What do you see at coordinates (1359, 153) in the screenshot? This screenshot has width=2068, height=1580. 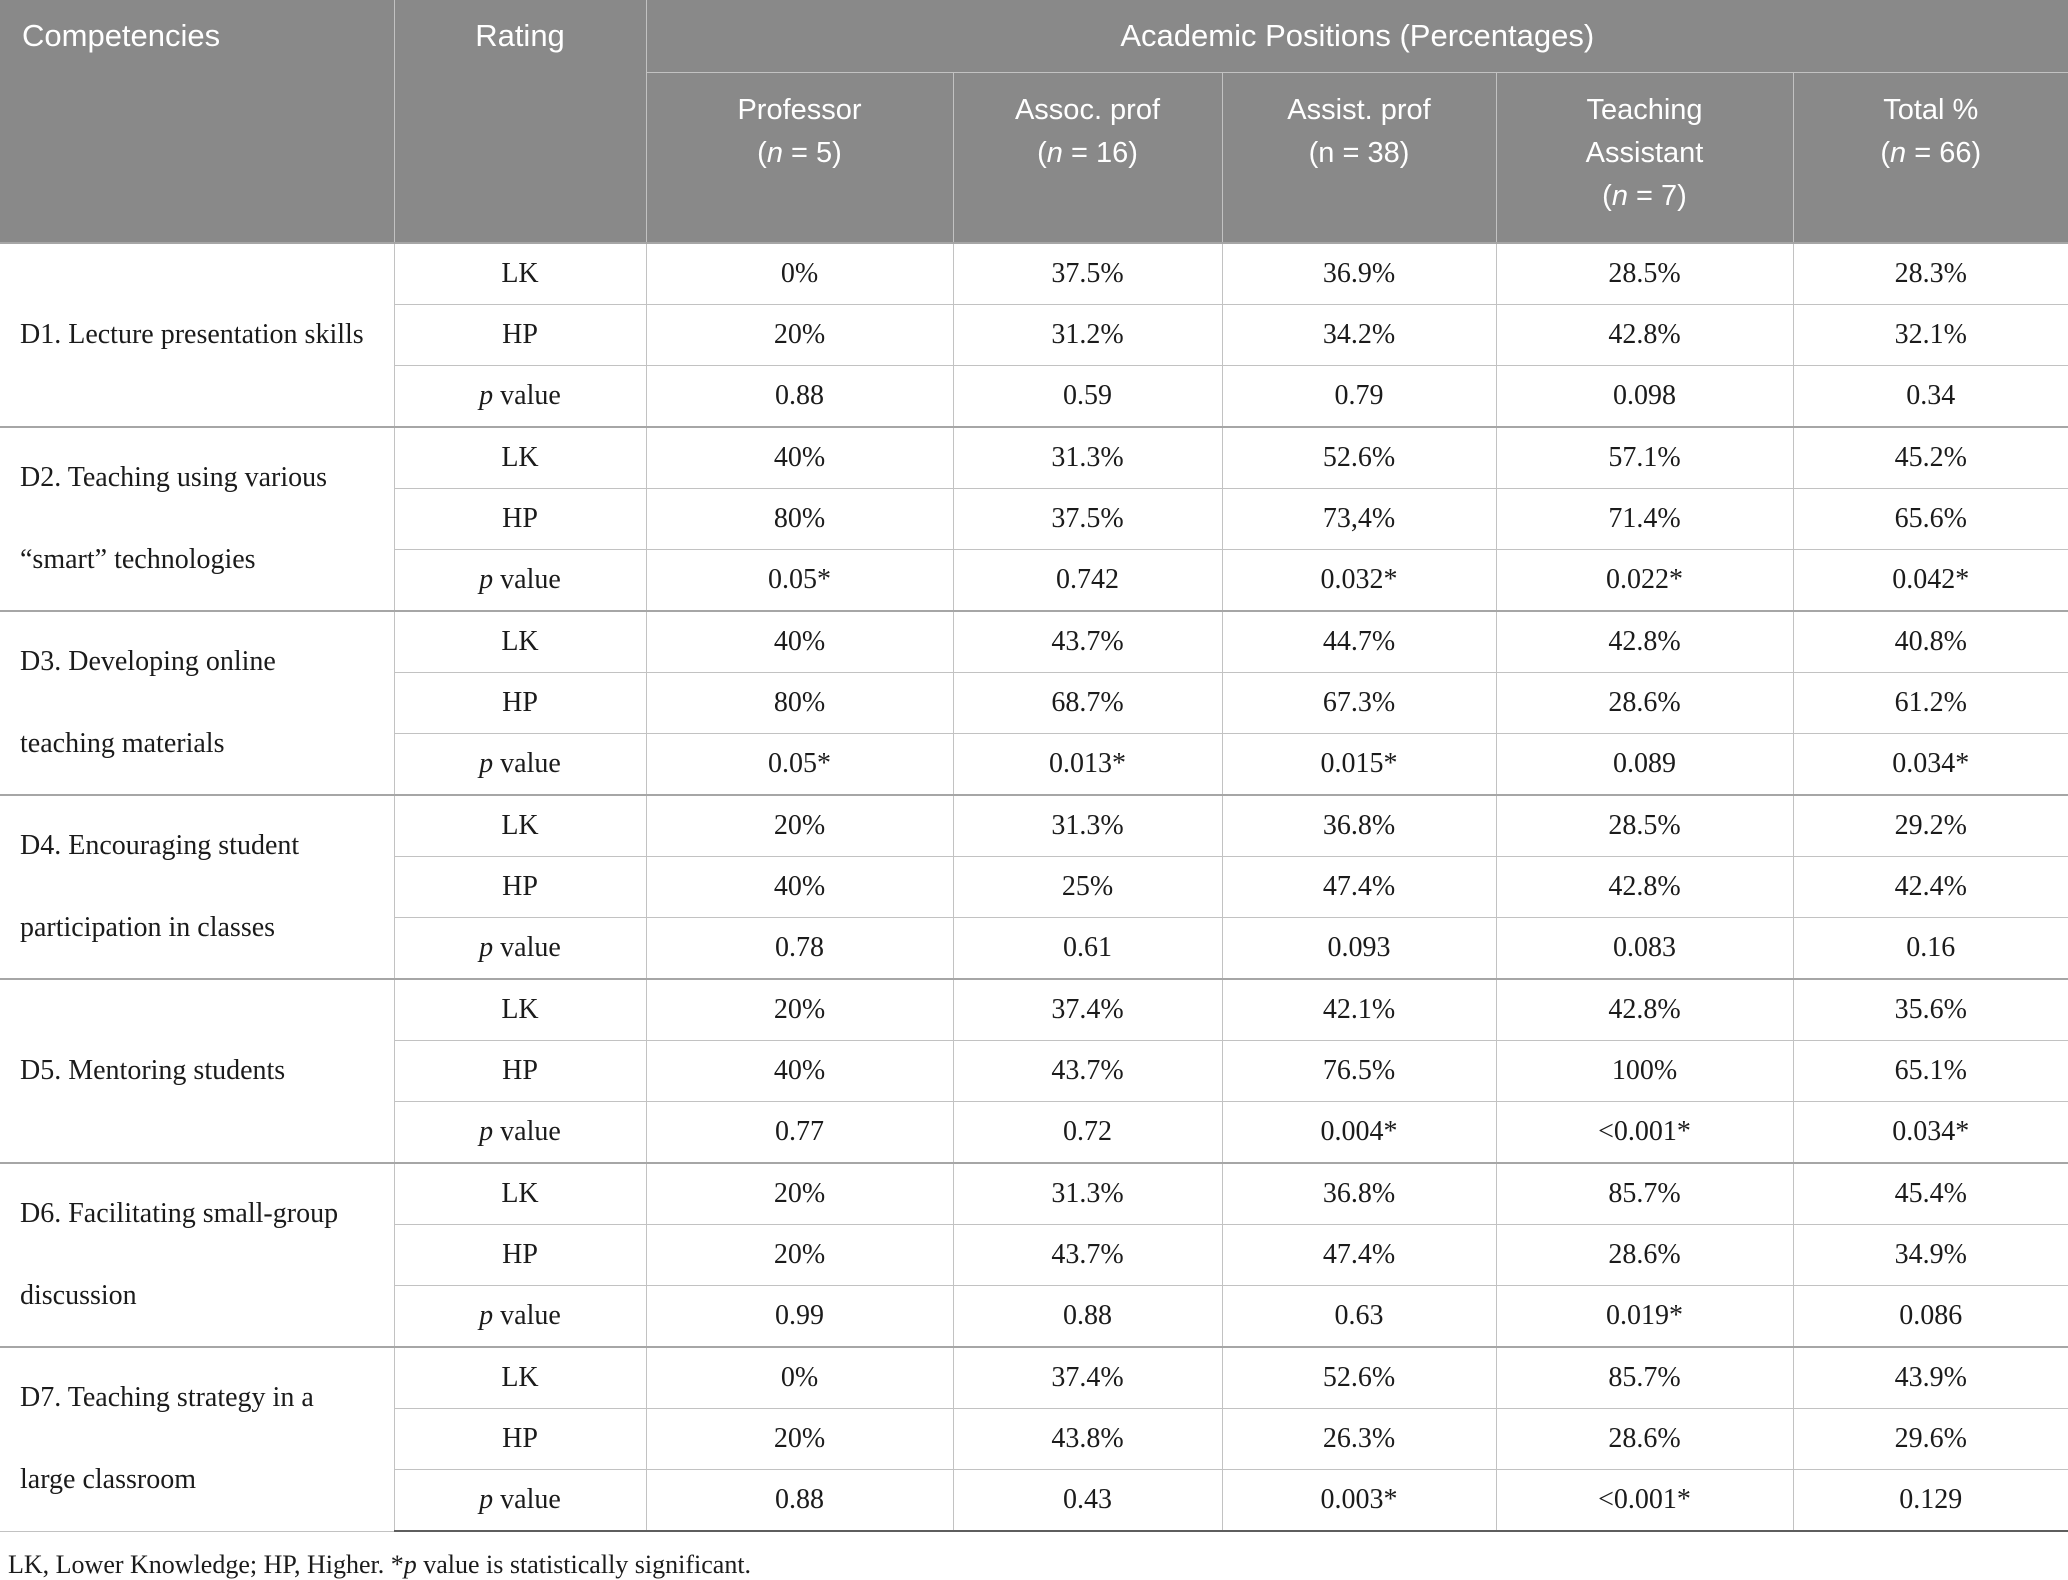 I see `position-n-count: (n = 38)` at bounding box center [1359, 153].